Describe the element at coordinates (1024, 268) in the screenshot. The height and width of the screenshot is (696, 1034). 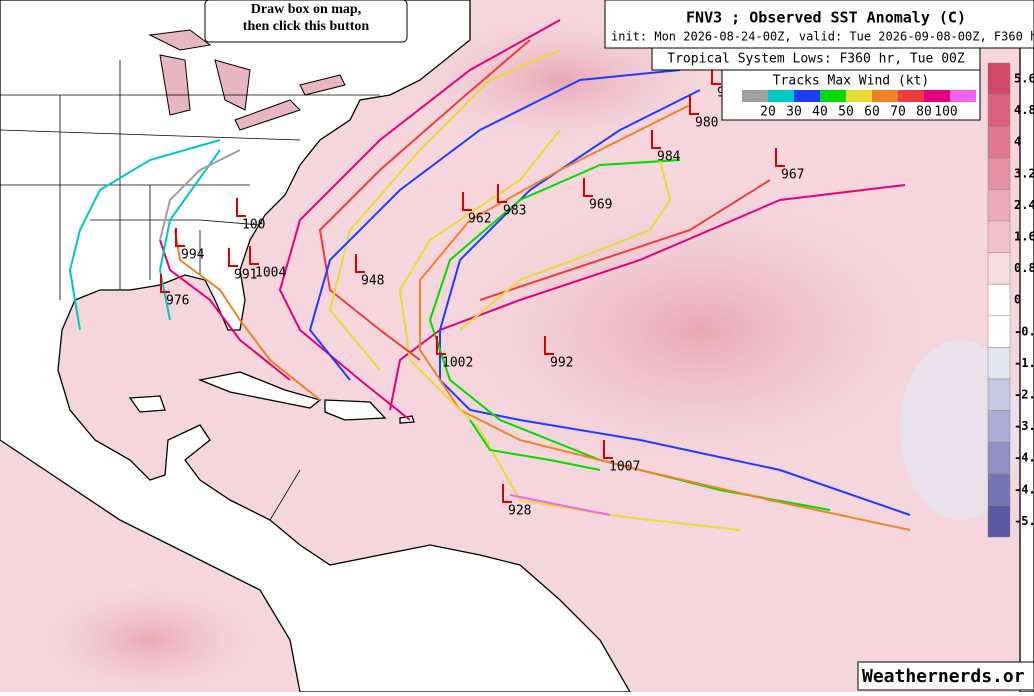
I see `colorbar-label: 0.8` at that location.